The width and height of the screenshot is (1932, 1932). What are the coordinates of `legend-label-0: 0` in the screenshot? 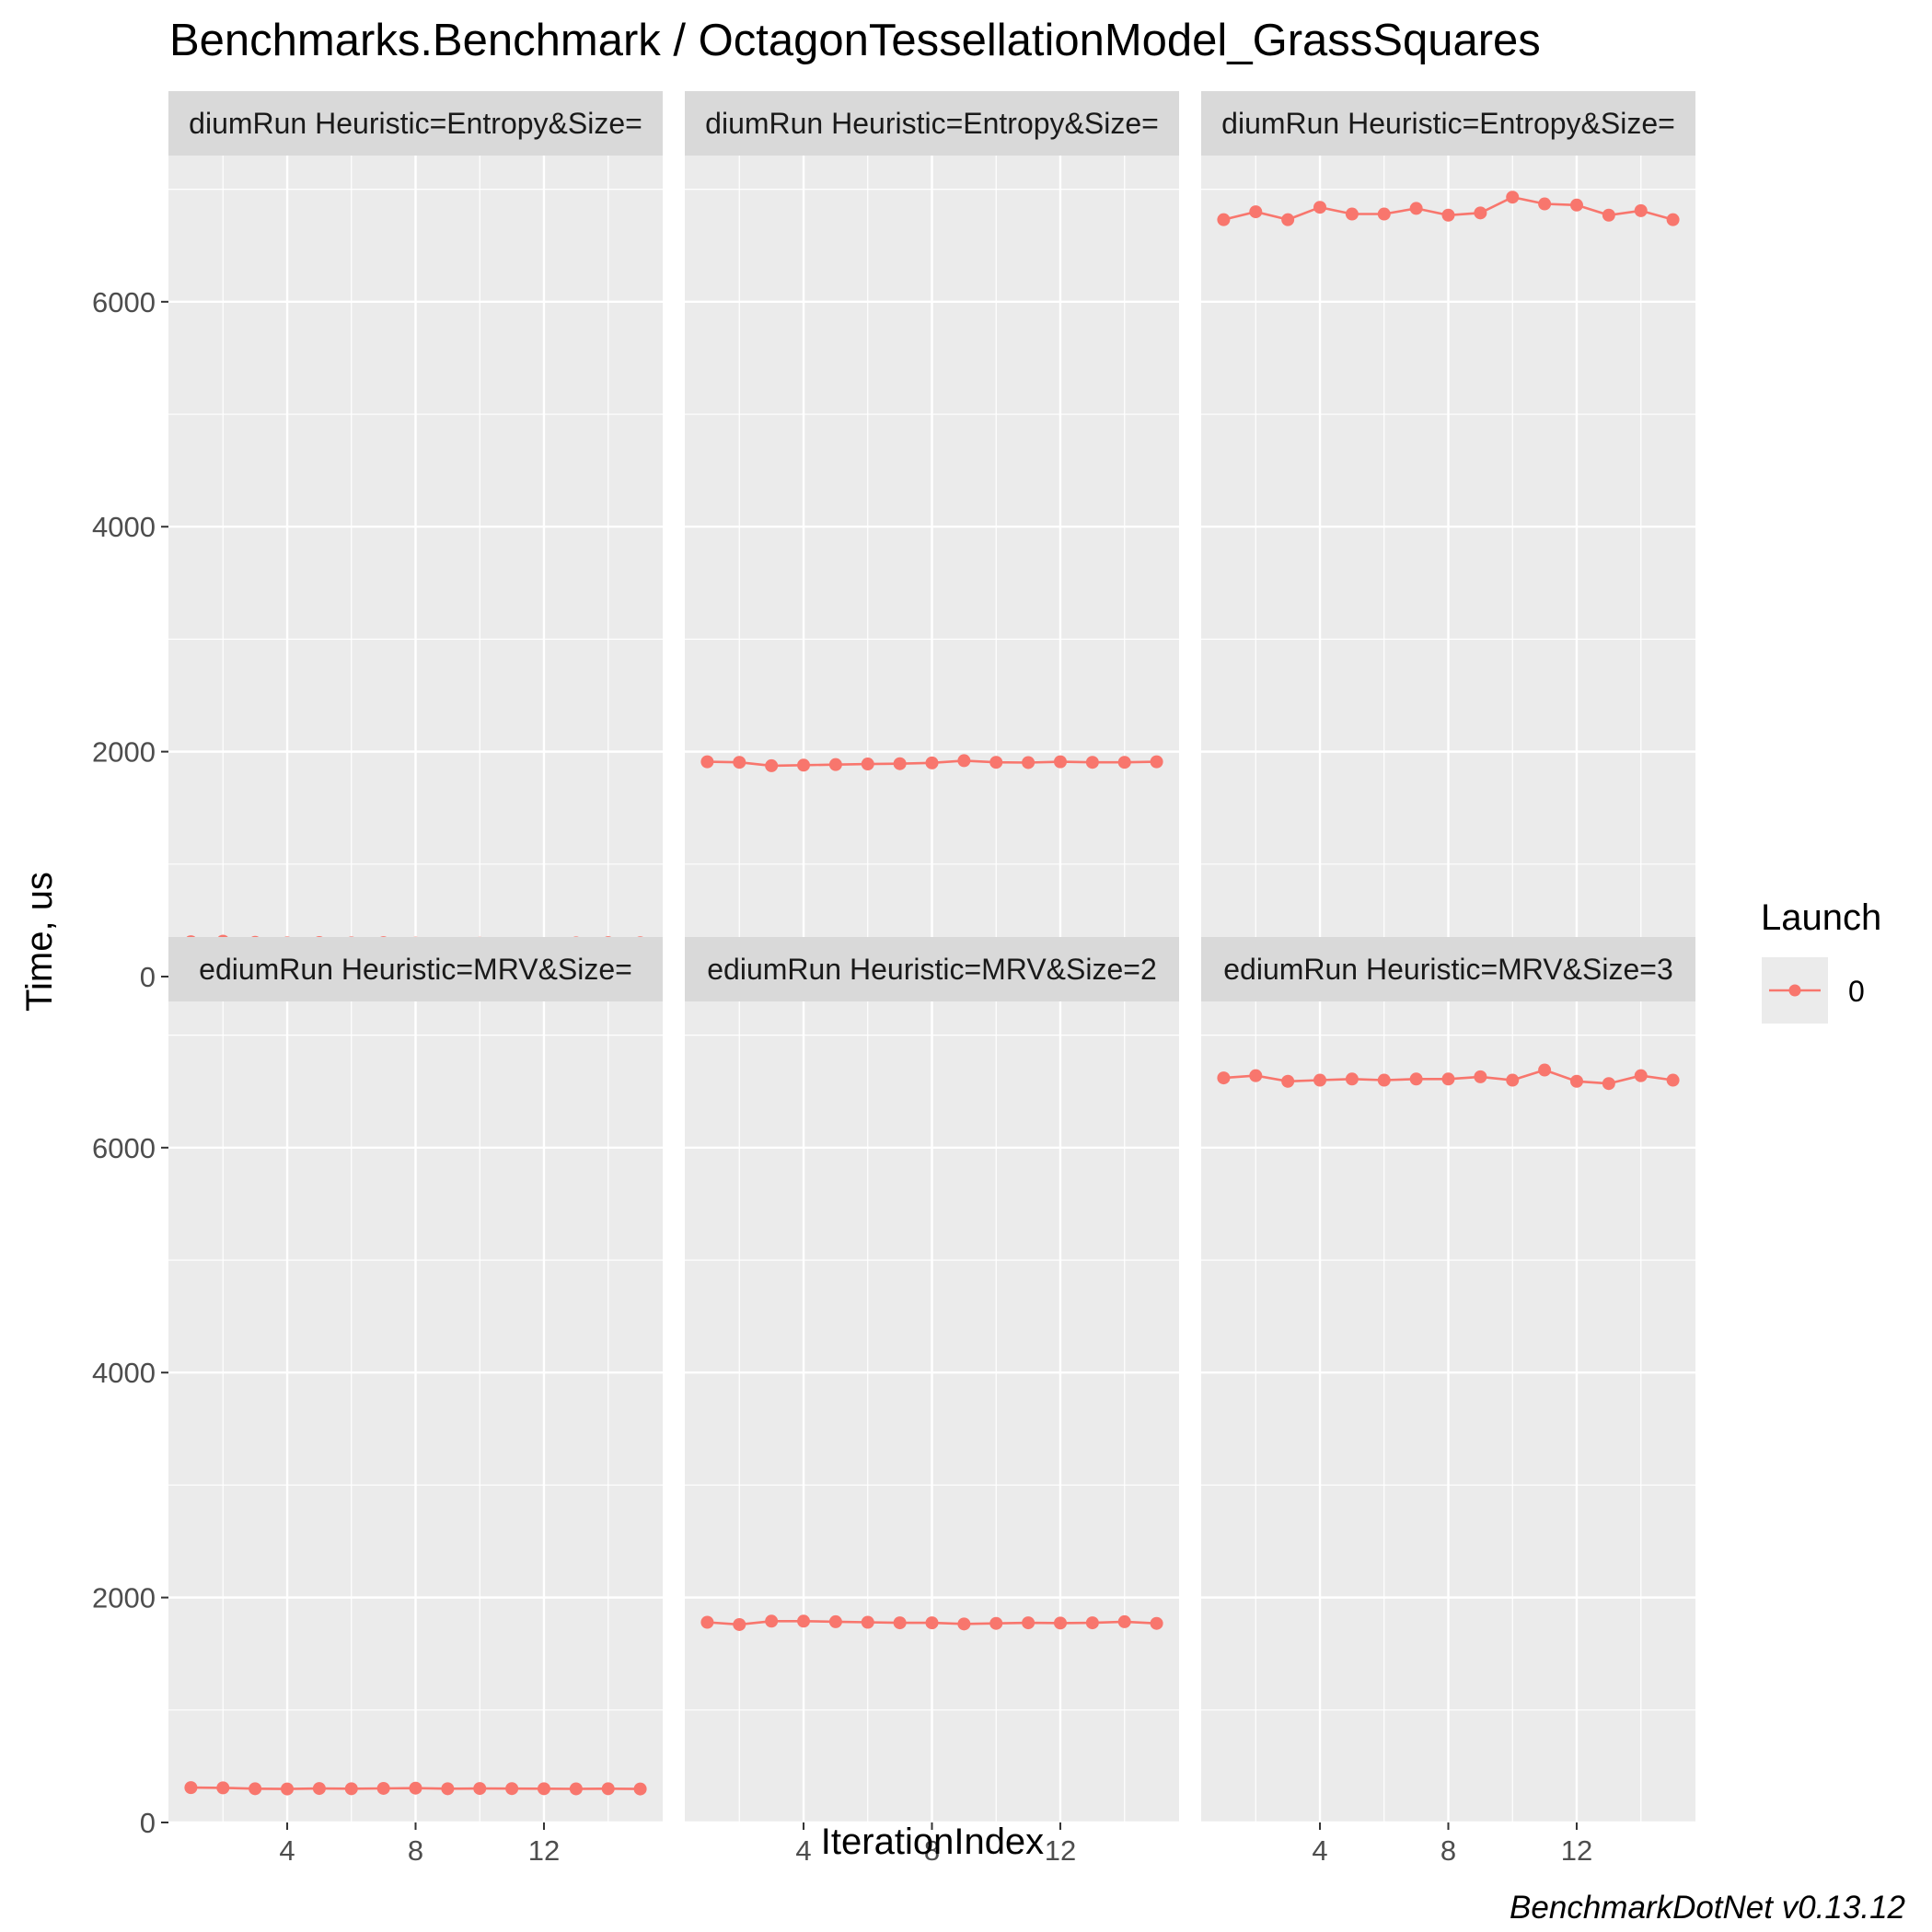 It's located at (1857, 992).